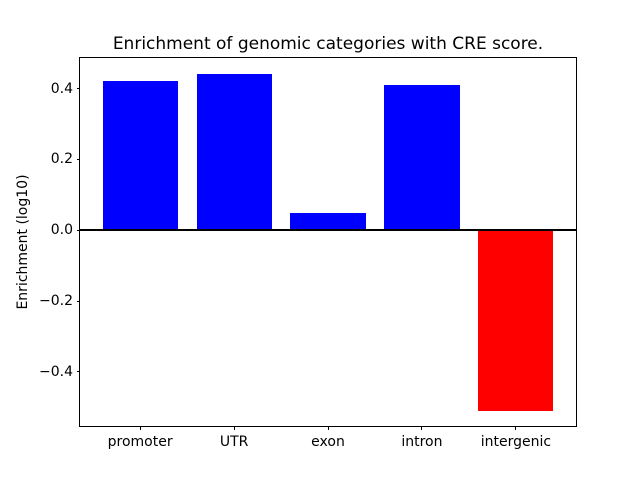 This screenshot has height=480, width=640. What do you see at coordinates (516, 442) in the screenshot?
I see `x-tick-label-intergenic: intergenic` at bounding box center [516, 442].